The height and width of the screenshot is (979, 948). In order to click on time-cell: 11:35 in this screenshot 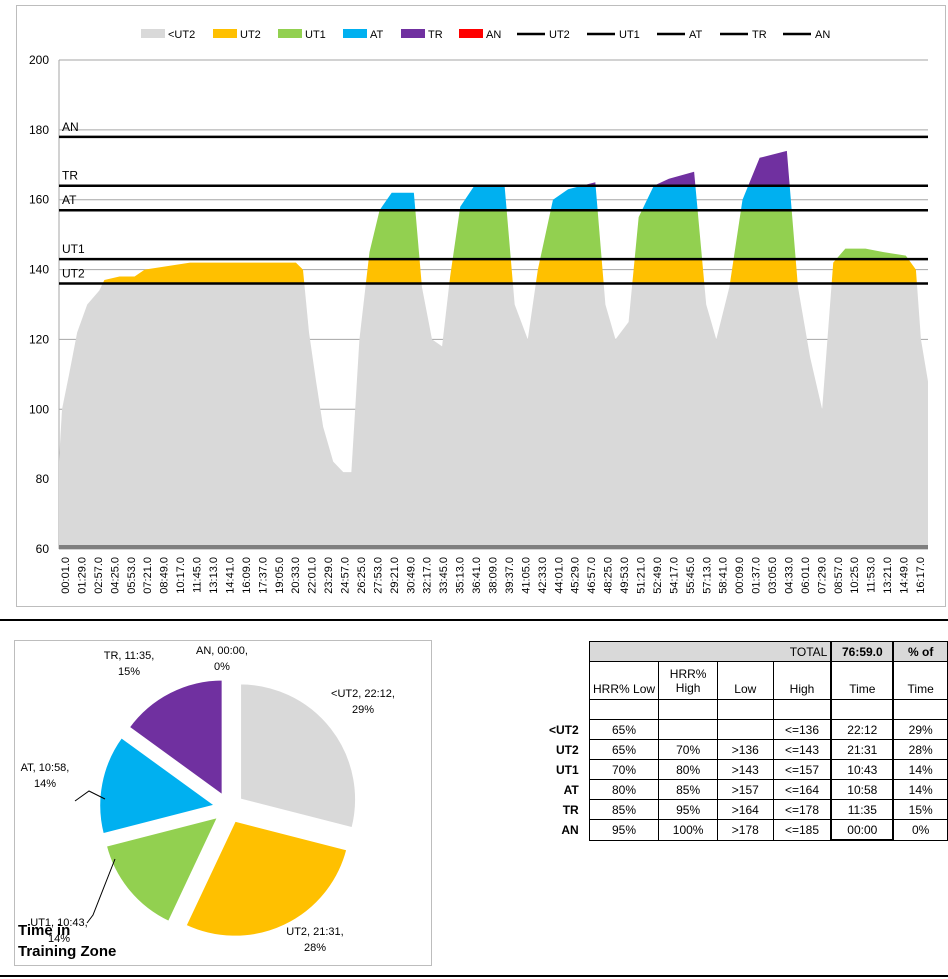, I will do `click(862, 809)`.